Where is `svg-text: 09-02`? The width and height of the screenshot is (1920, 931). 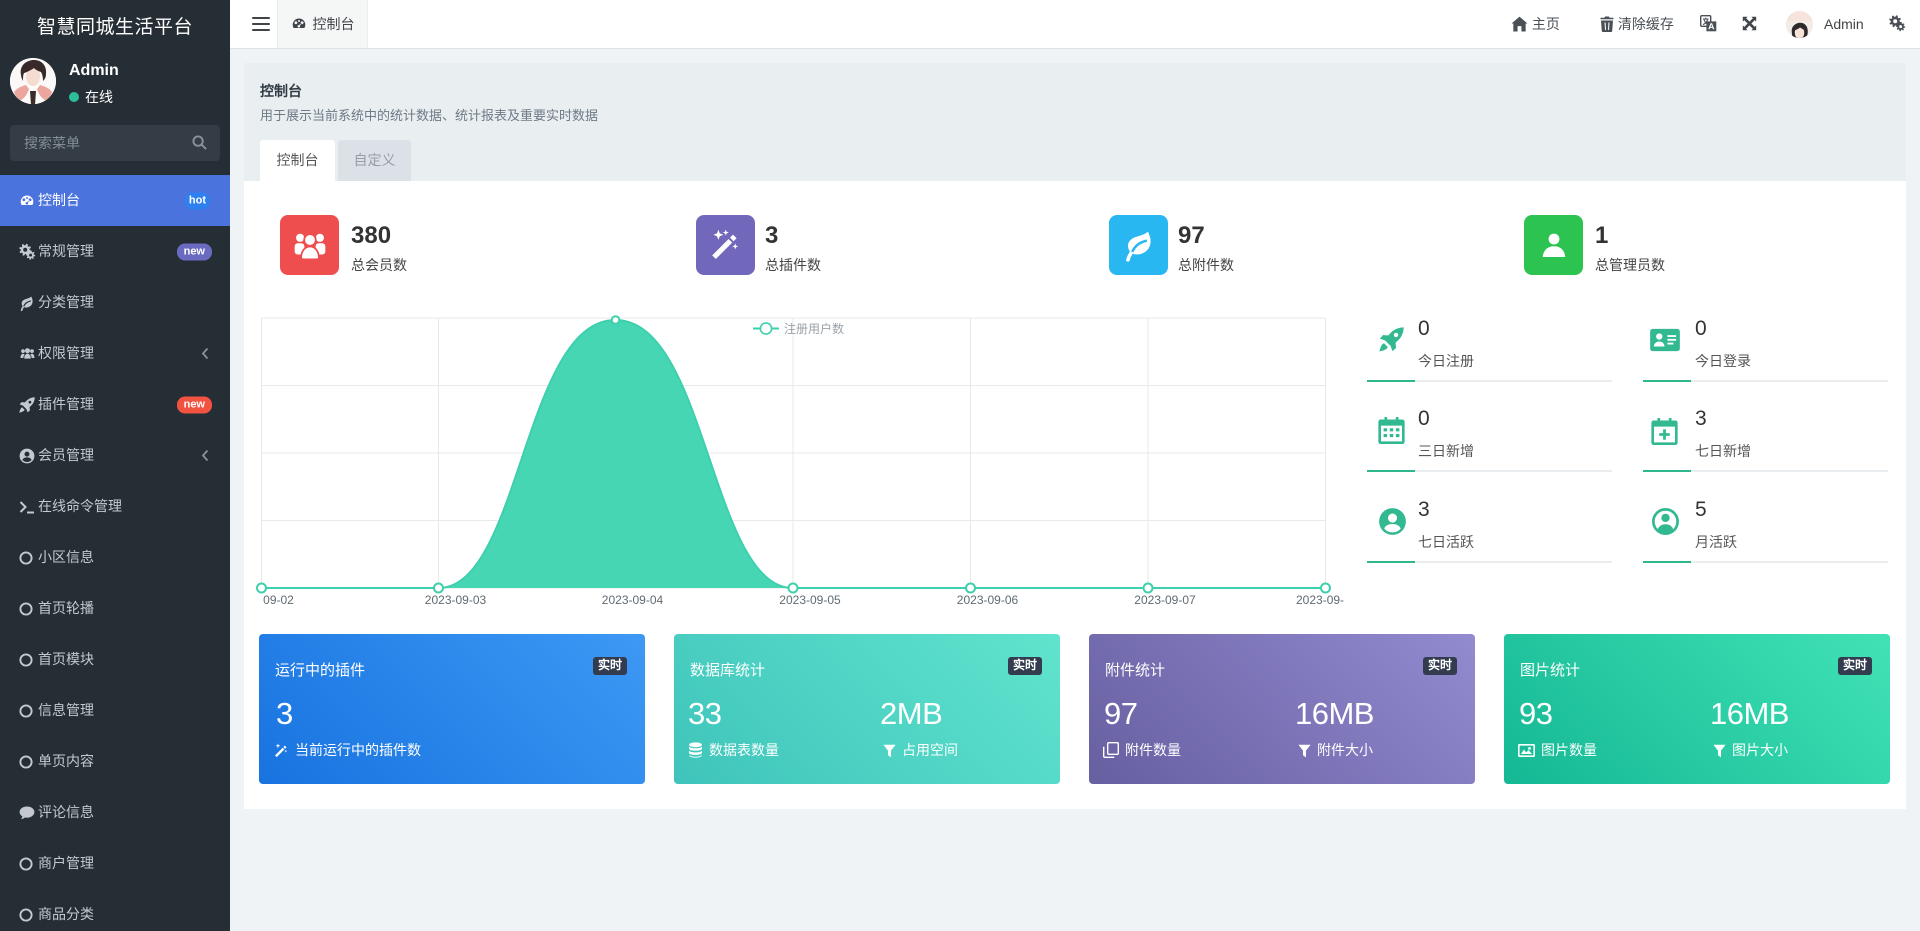
svg-text: 09-02 is located at coordinates (278, 600).